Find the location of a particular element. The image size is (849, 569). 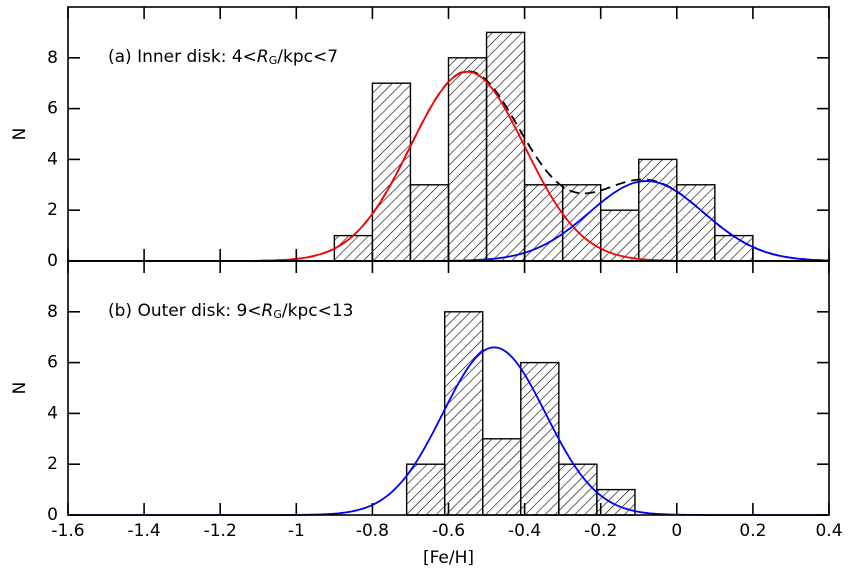

annotation-part: (a) Inner disk: 4< is located at coordinates (182, 57).